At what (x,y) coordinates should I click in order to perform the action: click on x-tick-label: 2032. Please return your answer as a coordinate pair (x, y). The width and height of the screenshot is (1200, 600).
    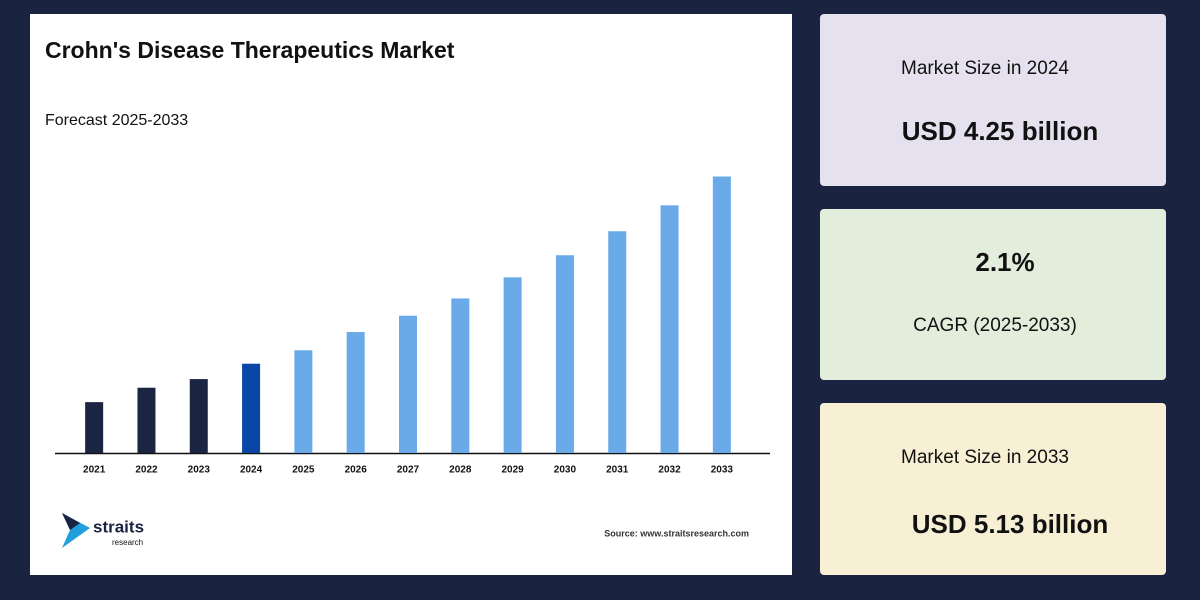
    Looking at the image, I should click on (669, 470).